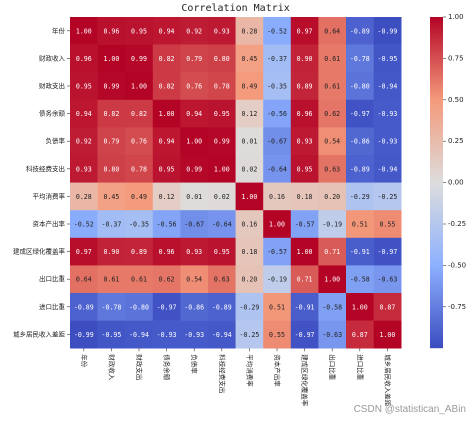 The width and height of the screenshot is (474, 421). What do you see at coordinates (305, 31) in the screenshot?
I see `cell-value-label: 0.97` at bounding box center [305, 31].